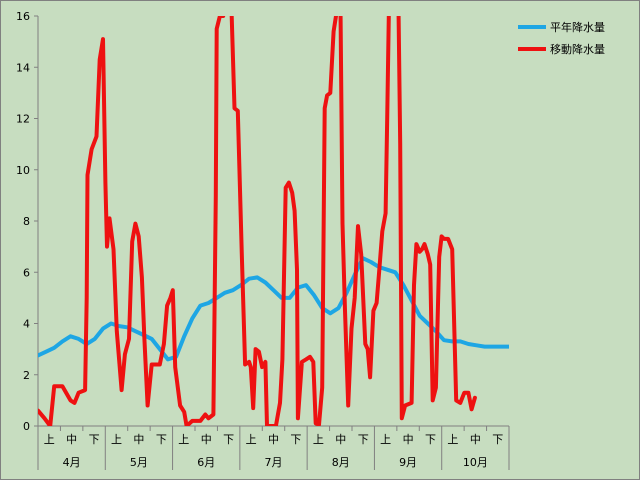  I want to click on legend-swatch-normal, so click(532, 27).